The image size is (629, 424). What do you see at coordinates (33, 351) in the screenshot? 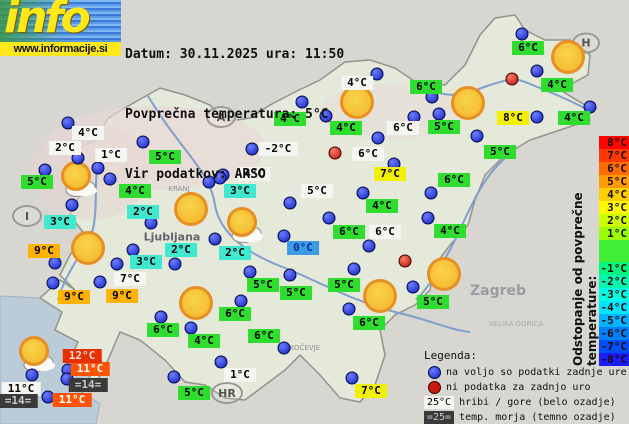
I see `sun-part-icon` at bounding box center [33, 351].